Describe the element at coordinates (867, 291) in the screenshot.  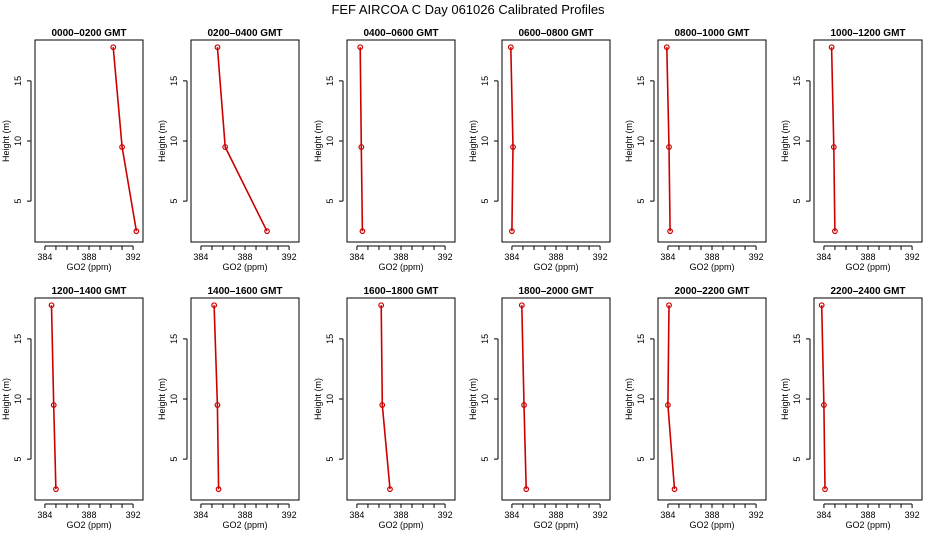
I see `panel-title: 2200–2400 GMT` at that location.